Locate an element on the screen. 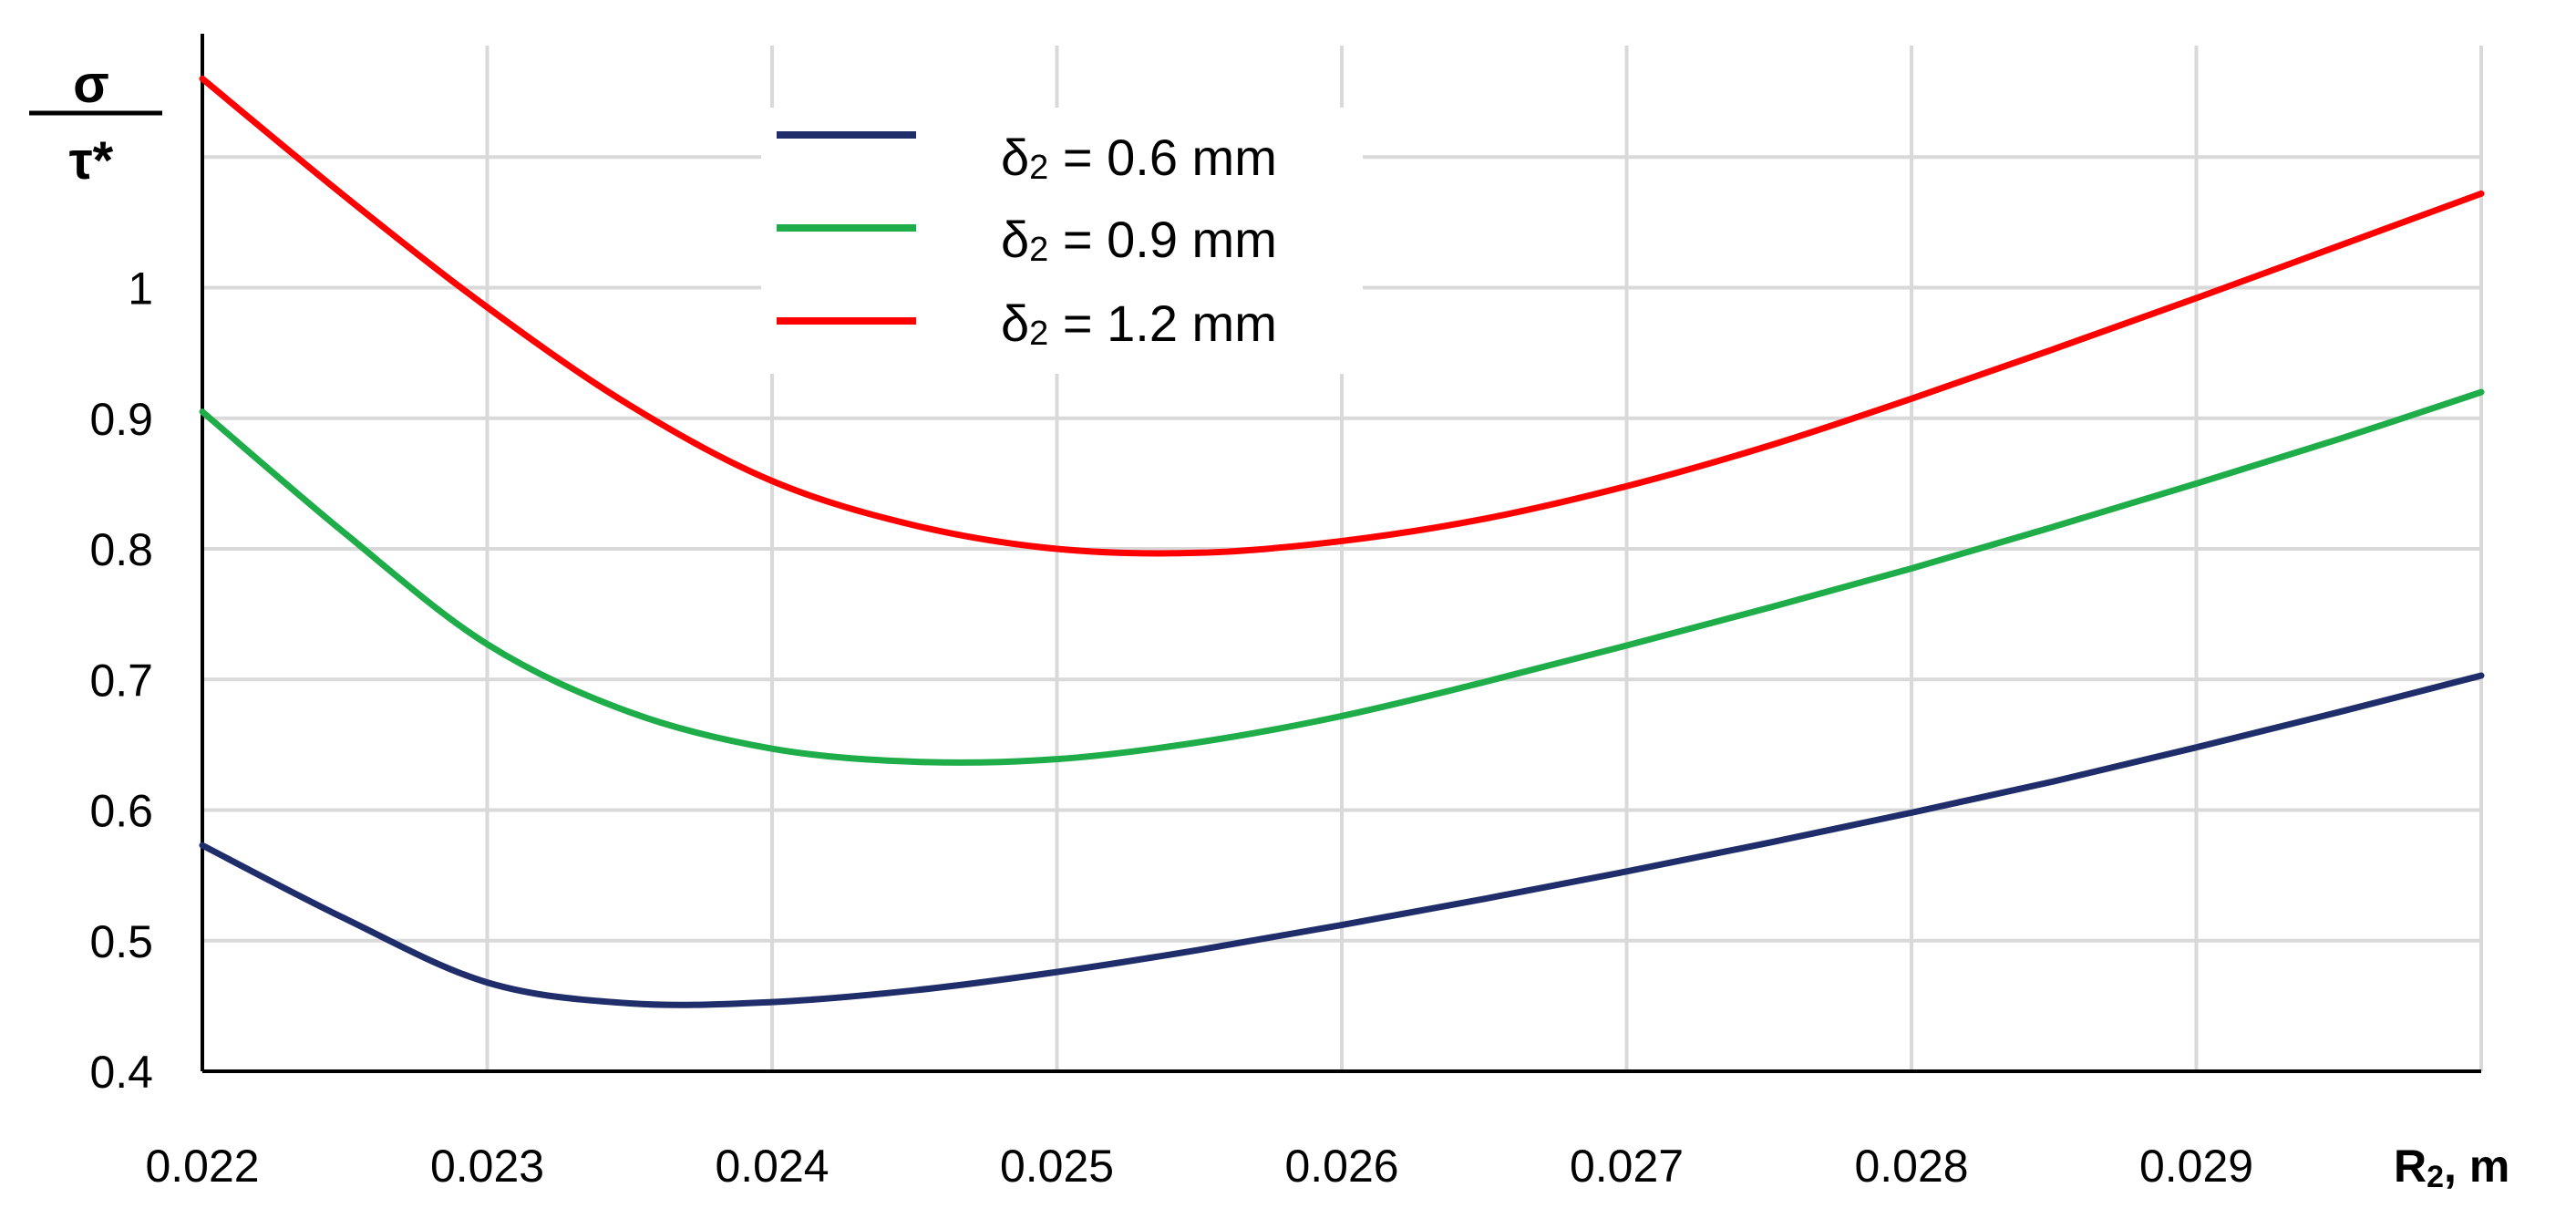 The image size is (2576, 1229). x-tick-label: 0.025 is located at coordinates (1057, 1166).